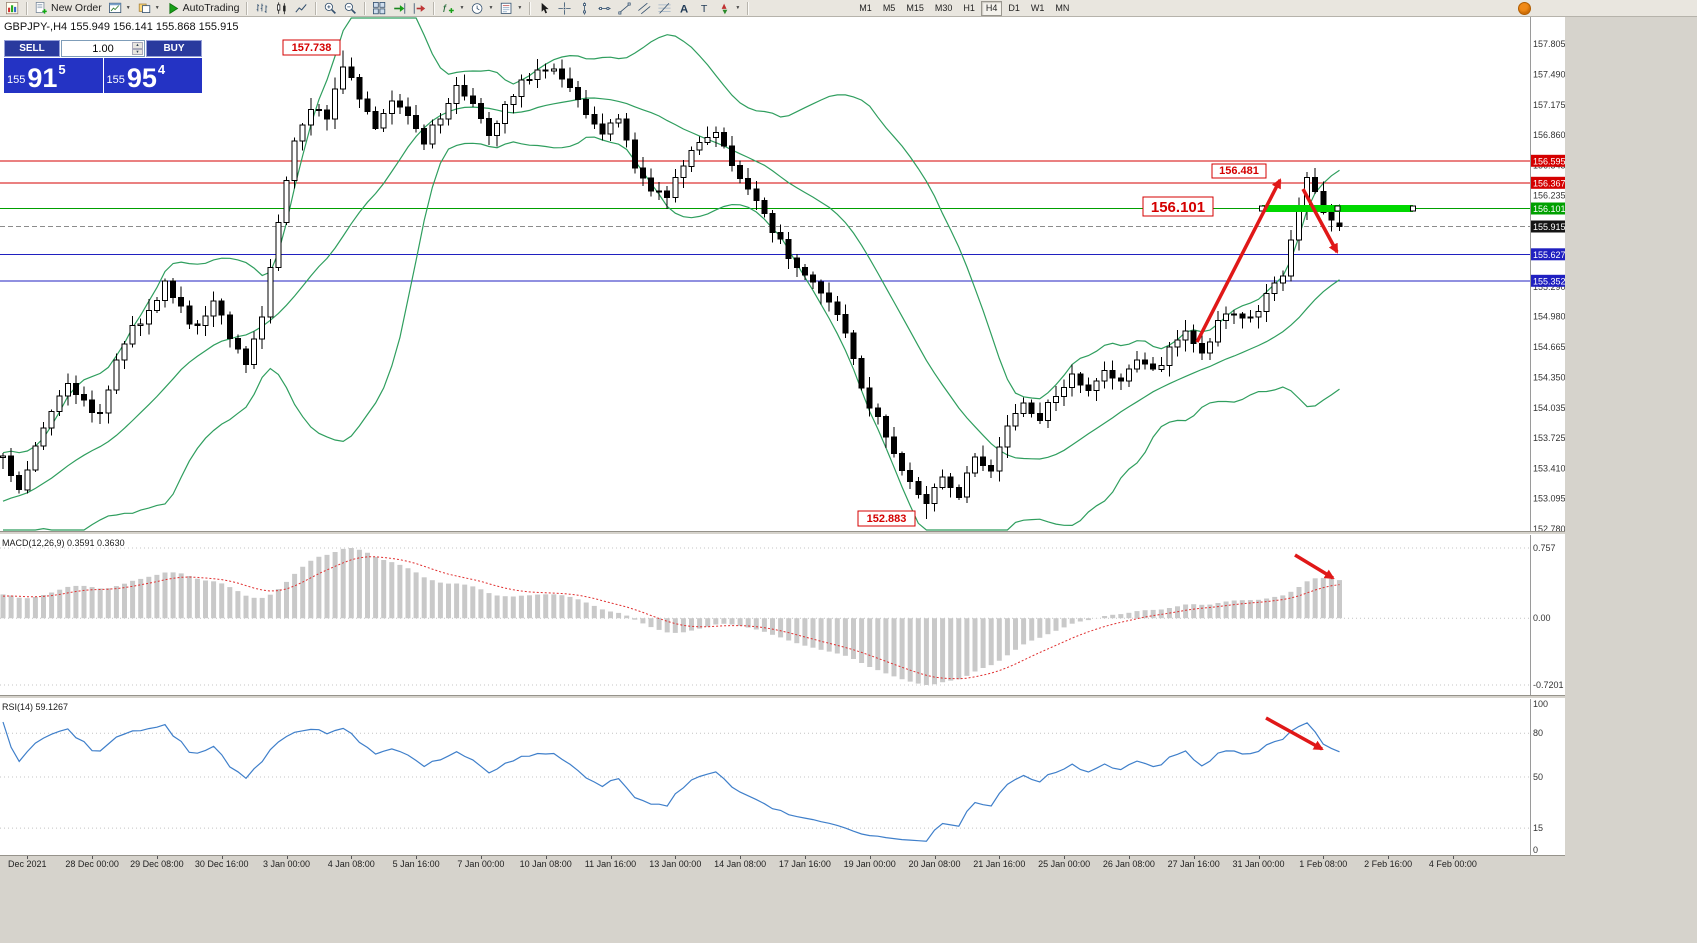  I want to click on price-axis-label: 153.095, so click(1549, 499).